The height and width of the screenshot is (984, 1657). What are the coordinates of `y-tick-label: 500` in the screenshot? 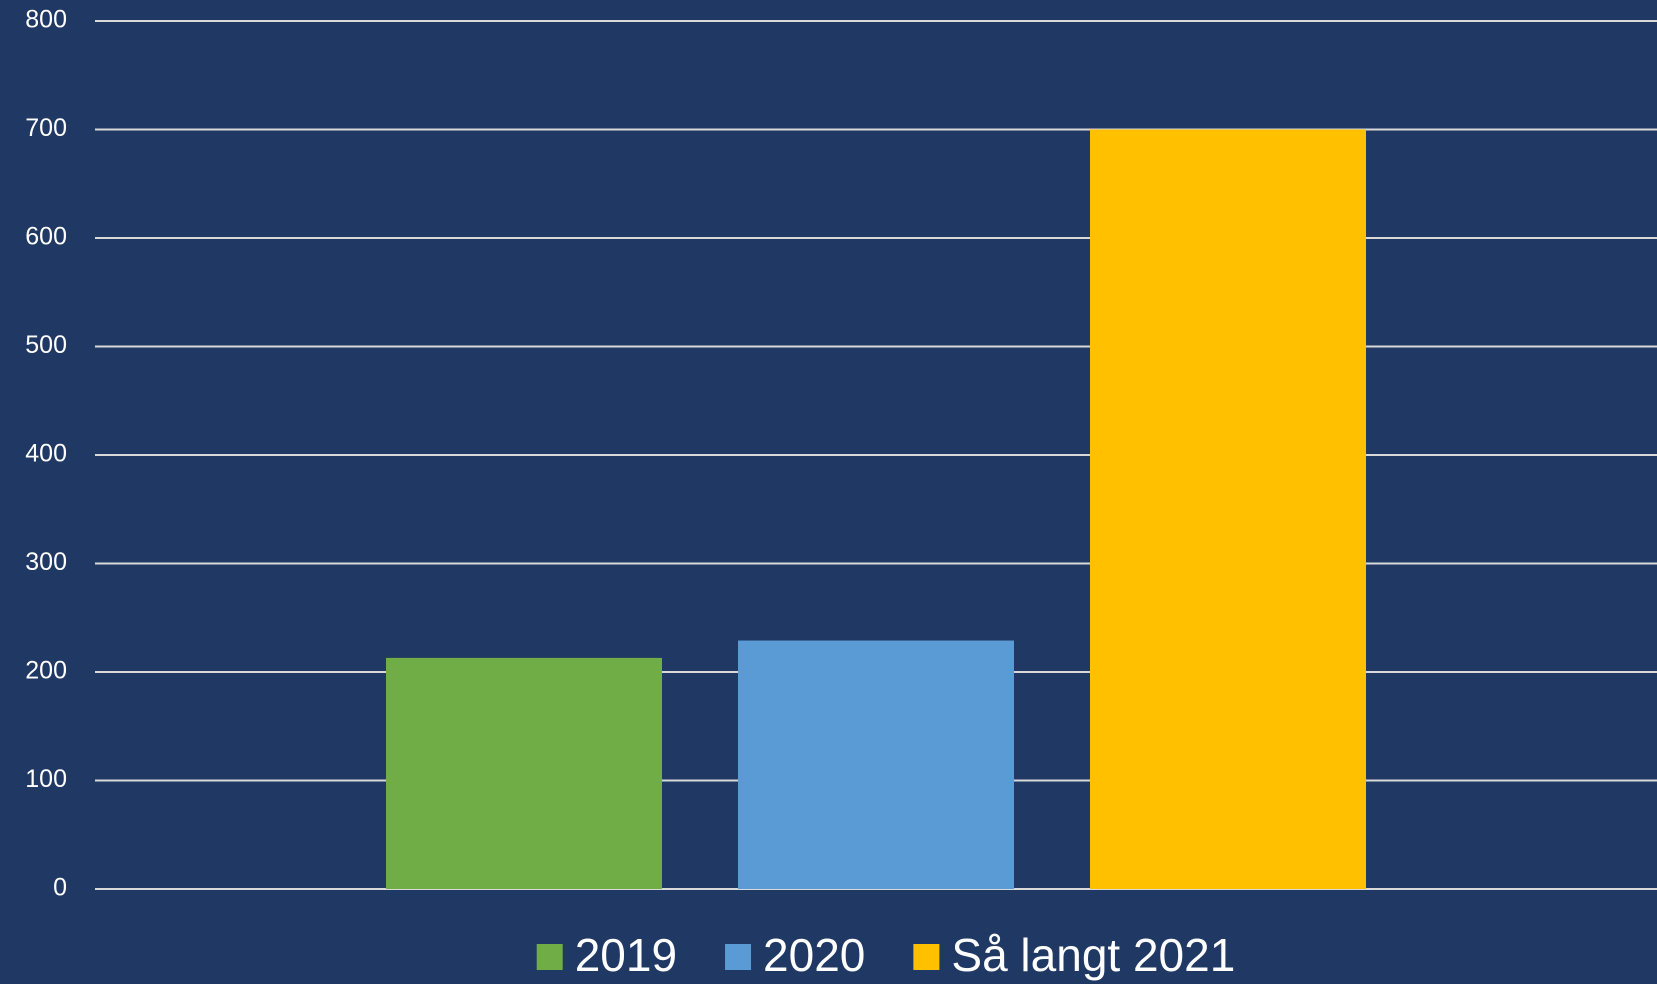 It's located at (46, 345).